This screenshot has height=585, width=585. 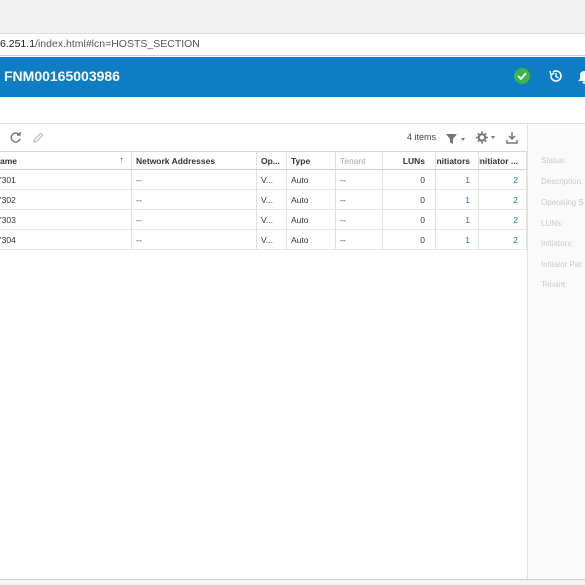 What do you see at coordinates (522, 76) in the screenshot?
I see `status-ok-icon` at bounding box center [522, 76].